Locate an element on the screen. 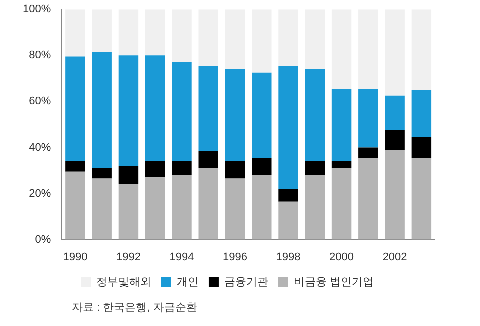  y-tick-label: 40% is located at coordinates (40, 148).